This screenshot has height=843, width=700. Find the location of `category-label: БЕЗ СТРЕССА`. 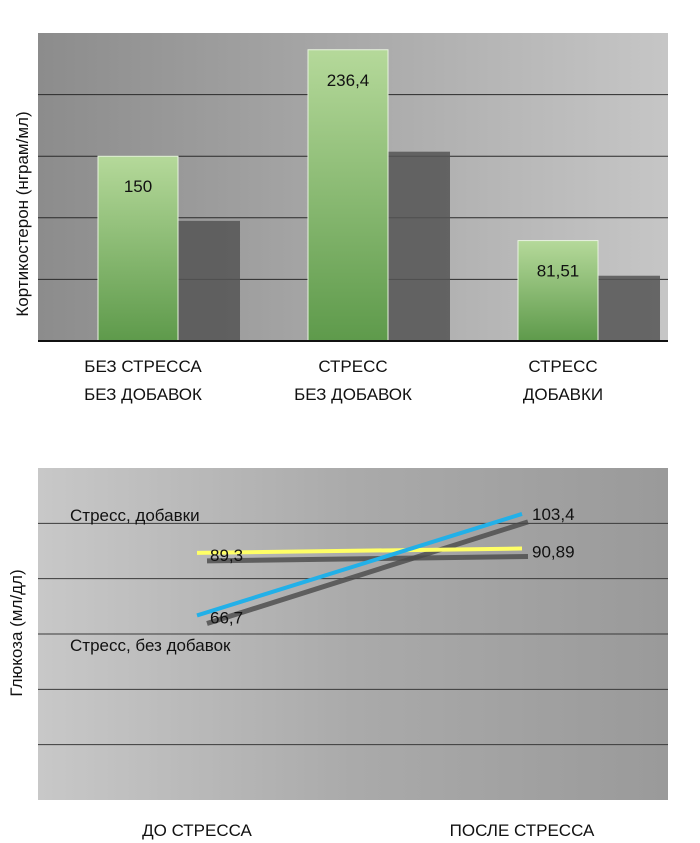

category-label: БЕЗ СТРЕССА is located at coordinates (143, 366).